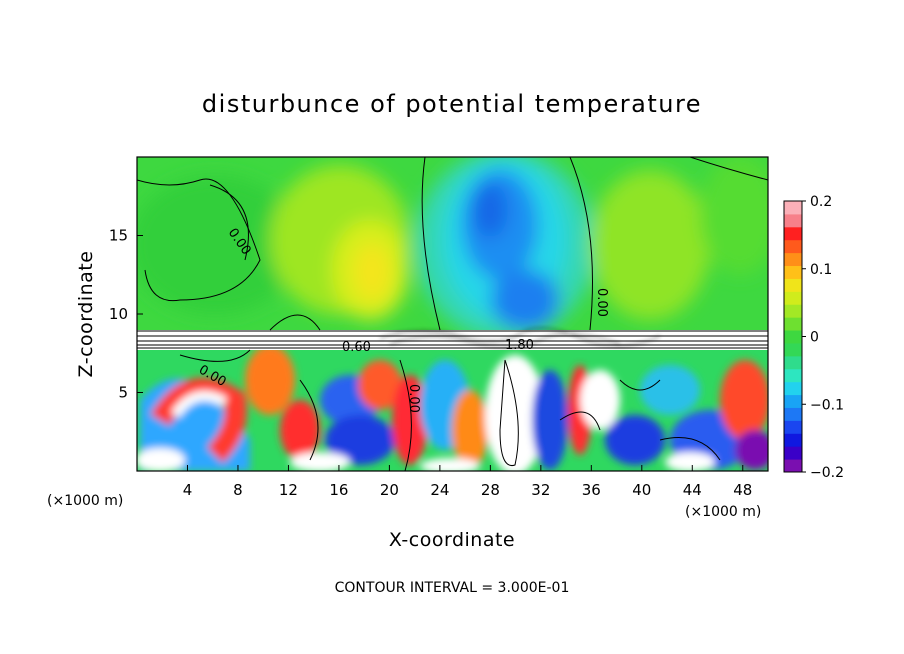 This screenshot has height=654, width=904. I want to click on lower-field, so click(452, 410).